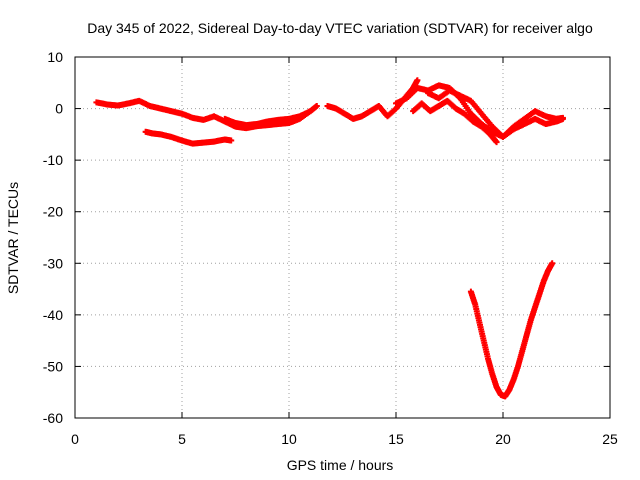  I want to click on y-tick-label: 0, so click(59, 109).